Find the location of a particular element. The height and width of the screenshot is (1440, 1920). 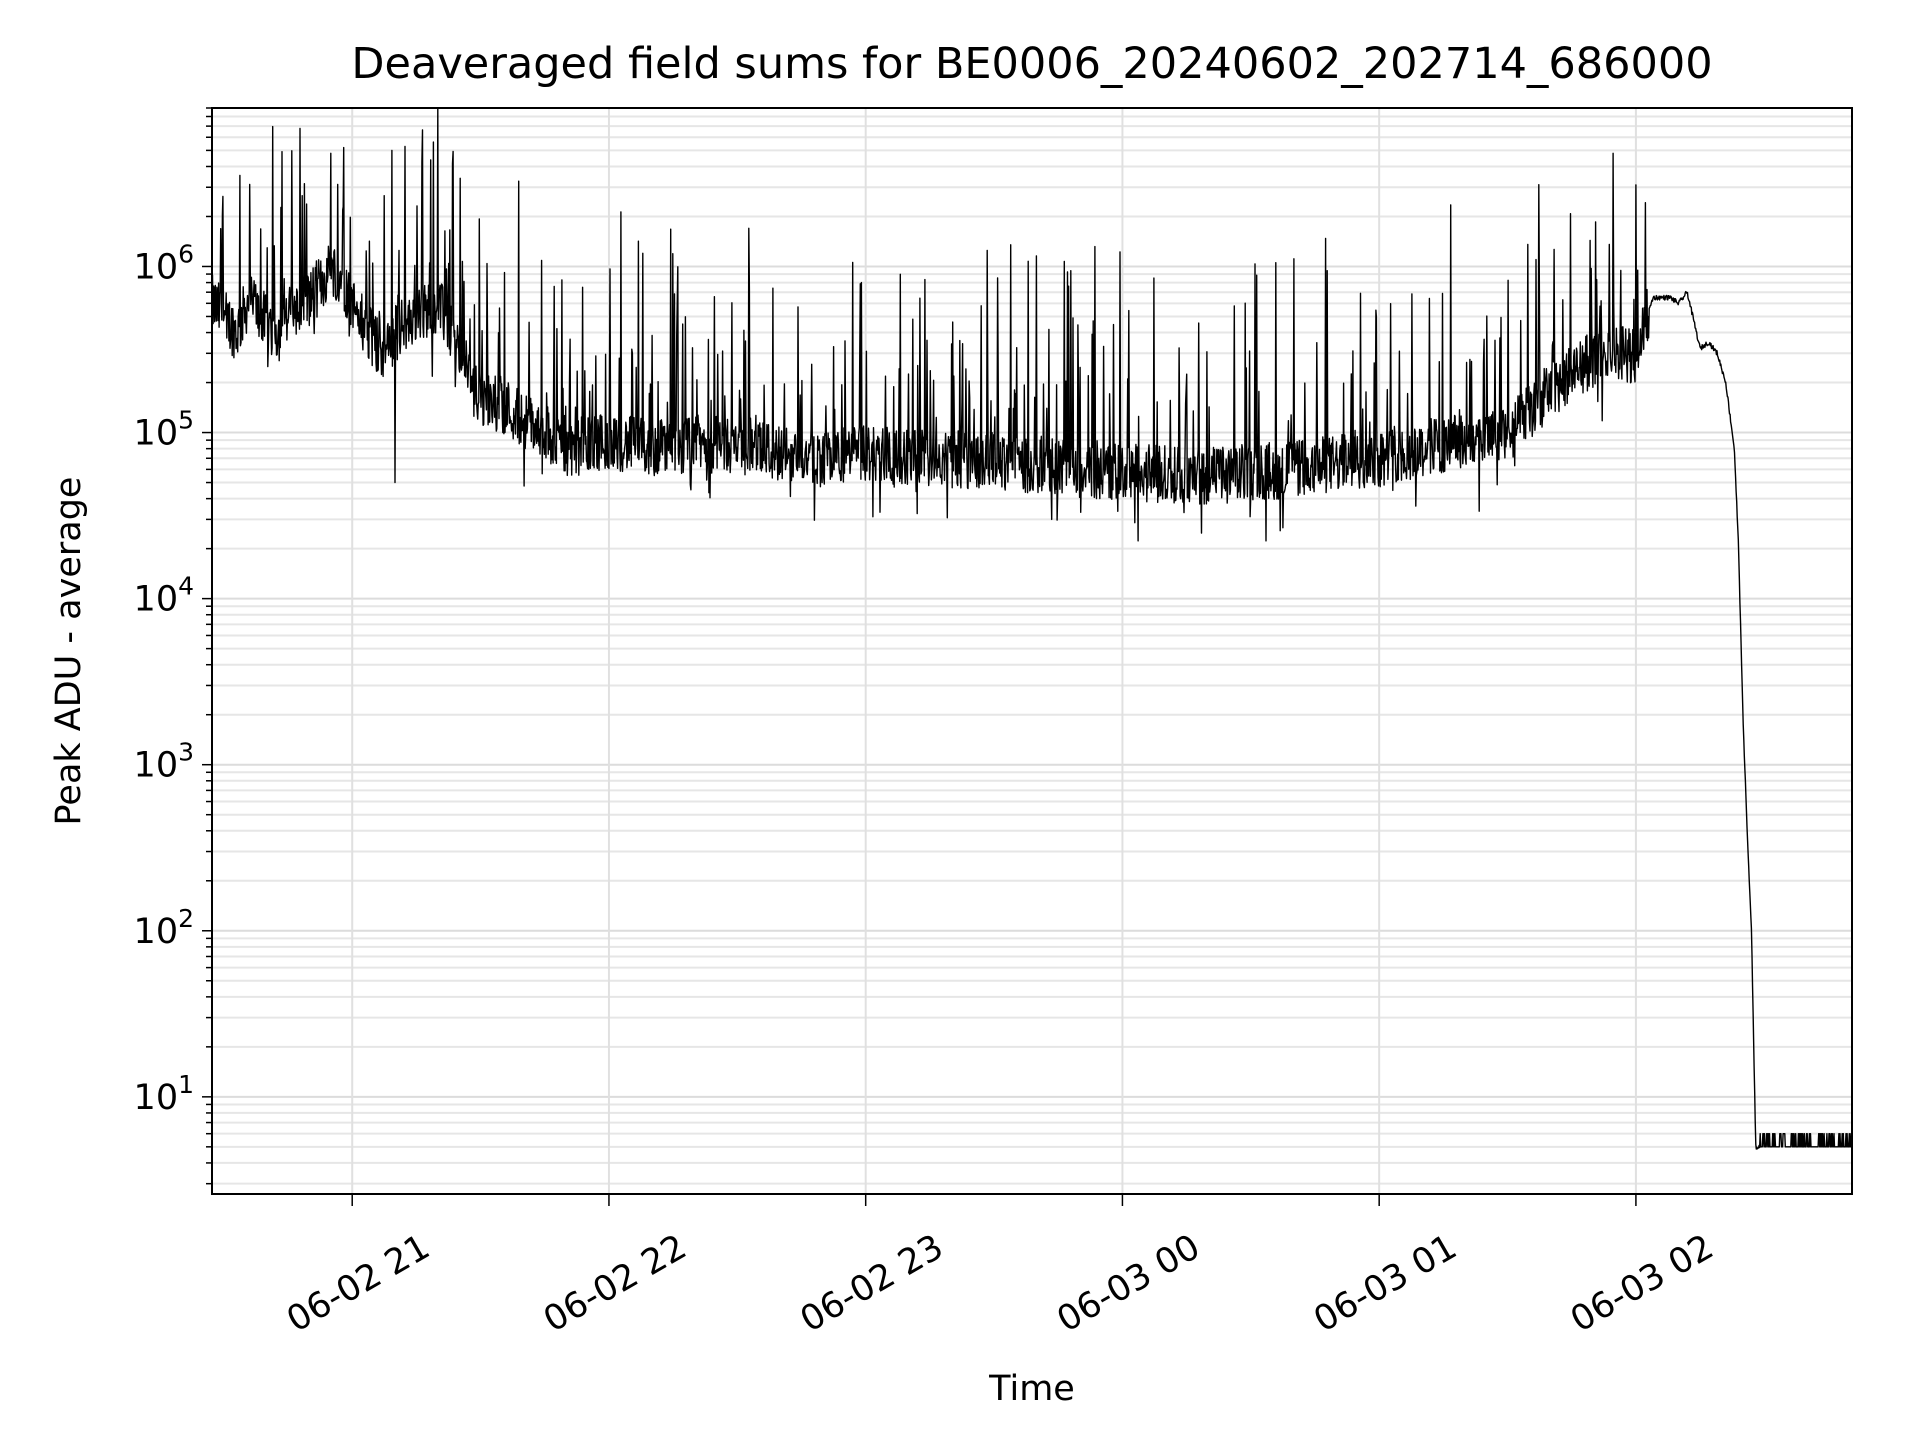

y-tick-label: 10³ is located at coordinates (164, 762).